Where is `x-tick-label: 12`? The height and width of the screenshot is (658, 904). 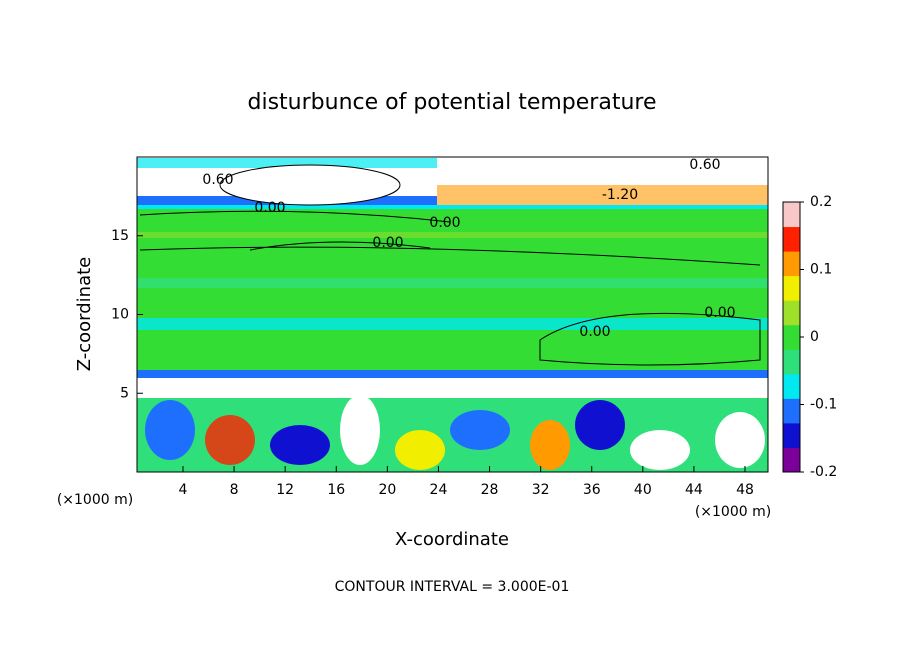
x-tick-label: 12 is located at coordinates (285, 490).